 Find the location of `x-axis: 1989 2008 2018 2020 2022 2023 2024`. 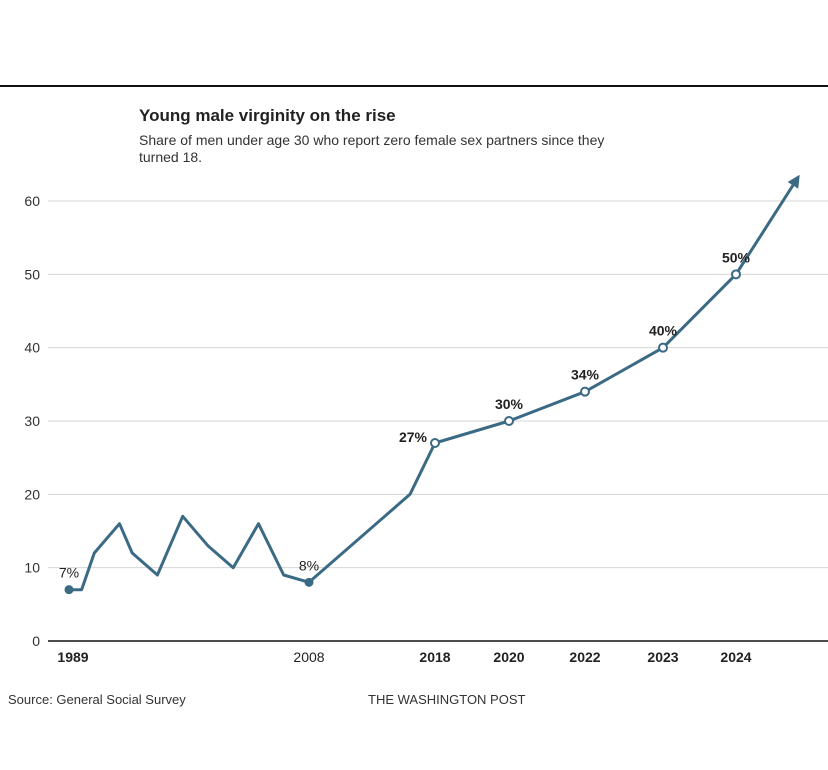

x-axis: 1989 2008 2018 2020 2022 2023 2024 is located at coordinates (404, 657).